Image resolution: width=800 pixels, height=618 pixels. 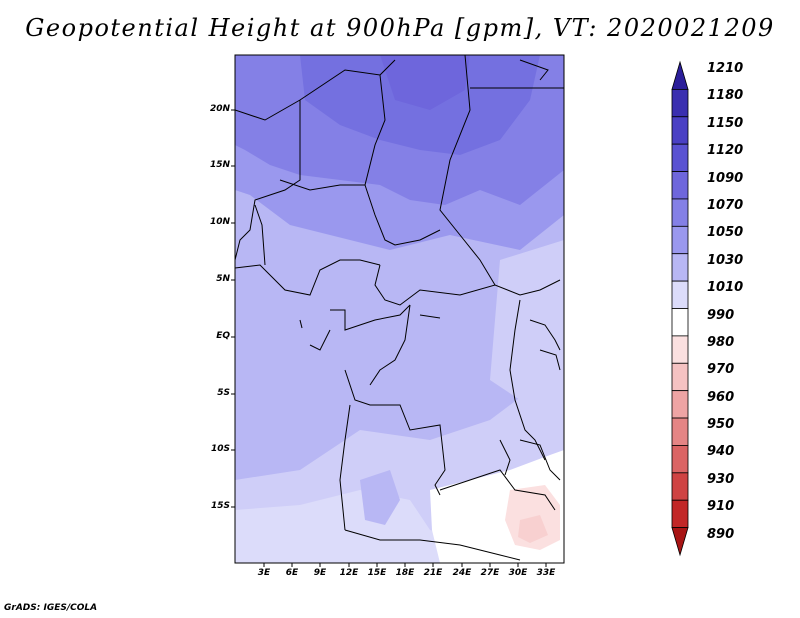 What do you see at coordinates (433, 573) in the screenshot?
I see `lon-tick-label: 21E` at bounding box center [433, 573].